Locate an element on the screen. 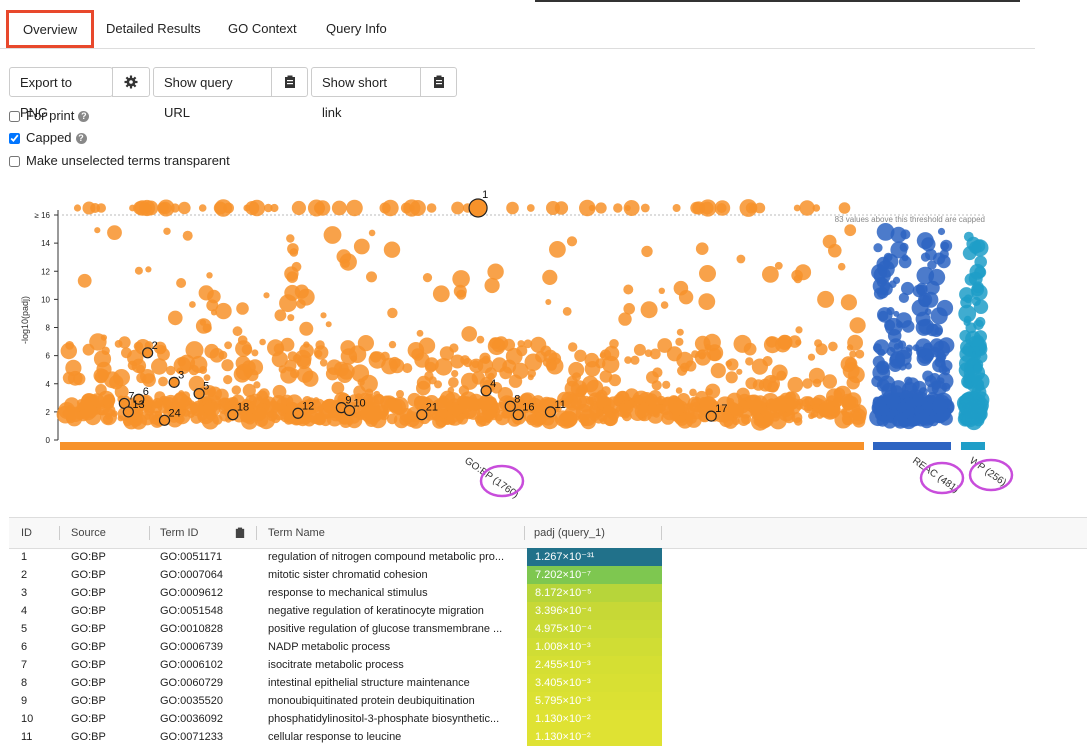  transparent-checkbox is located at coordinates (14, 161).